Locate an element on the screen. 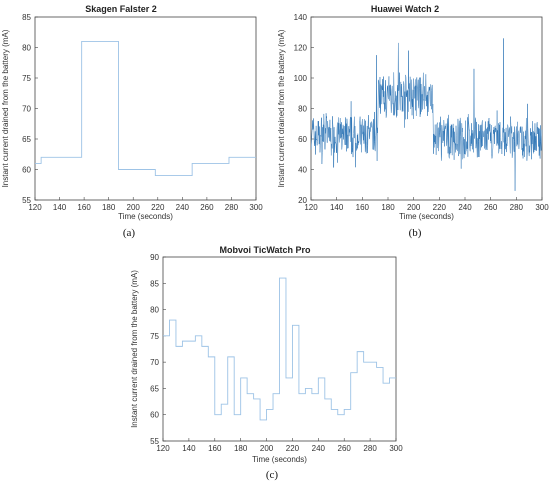 The height and width of the screenshot is (484, 550). panel-label: (a) is located at coordinates (129, 233).